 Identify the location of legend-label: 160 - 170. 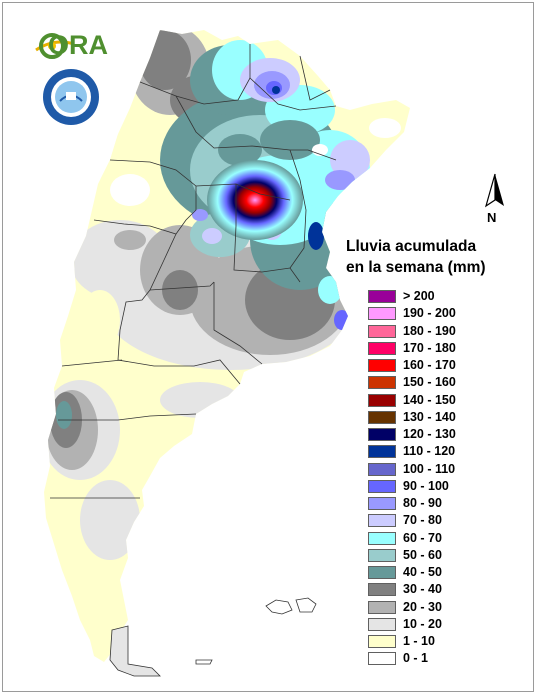
(429, 365).